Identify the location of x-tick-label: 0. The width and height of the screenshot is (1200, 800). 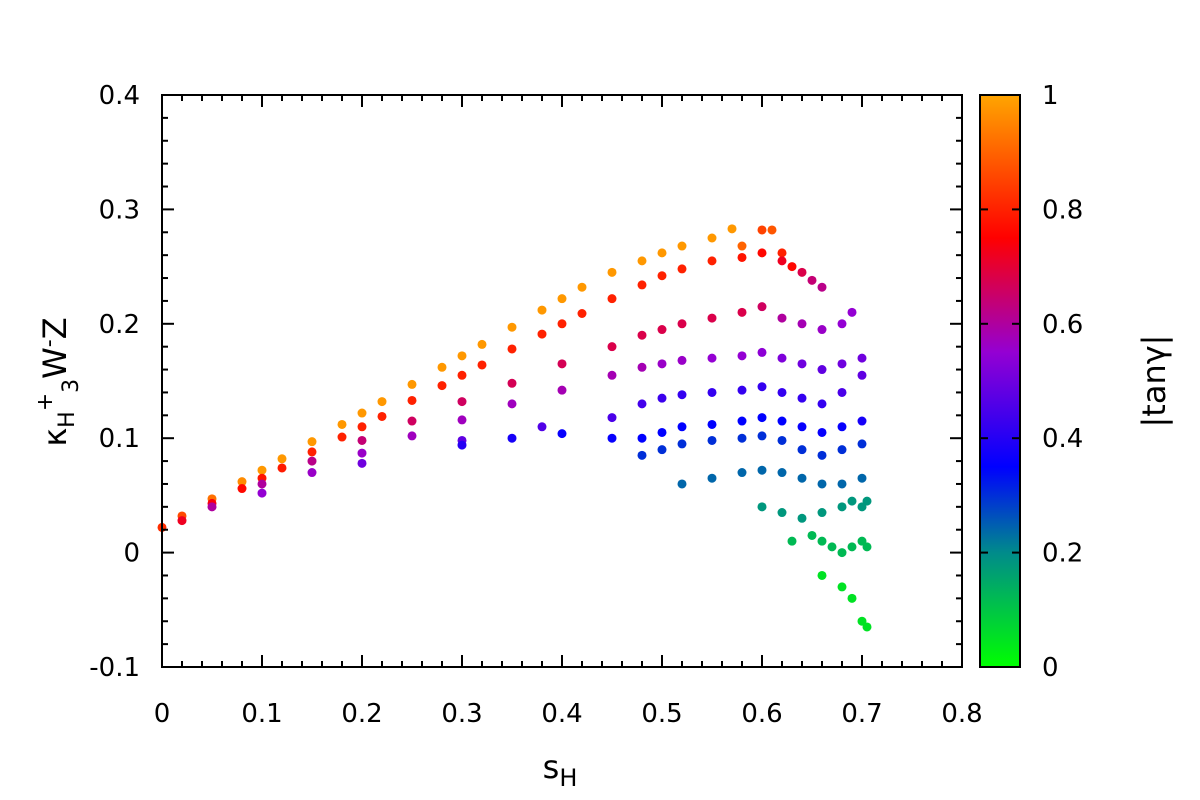
(162, 714).